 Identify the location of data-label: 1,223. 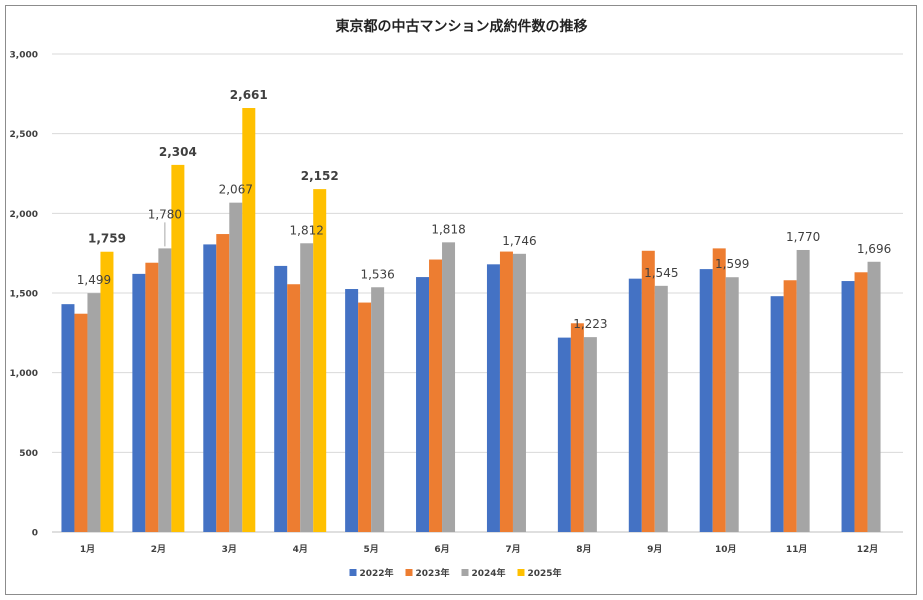
(590, 324).